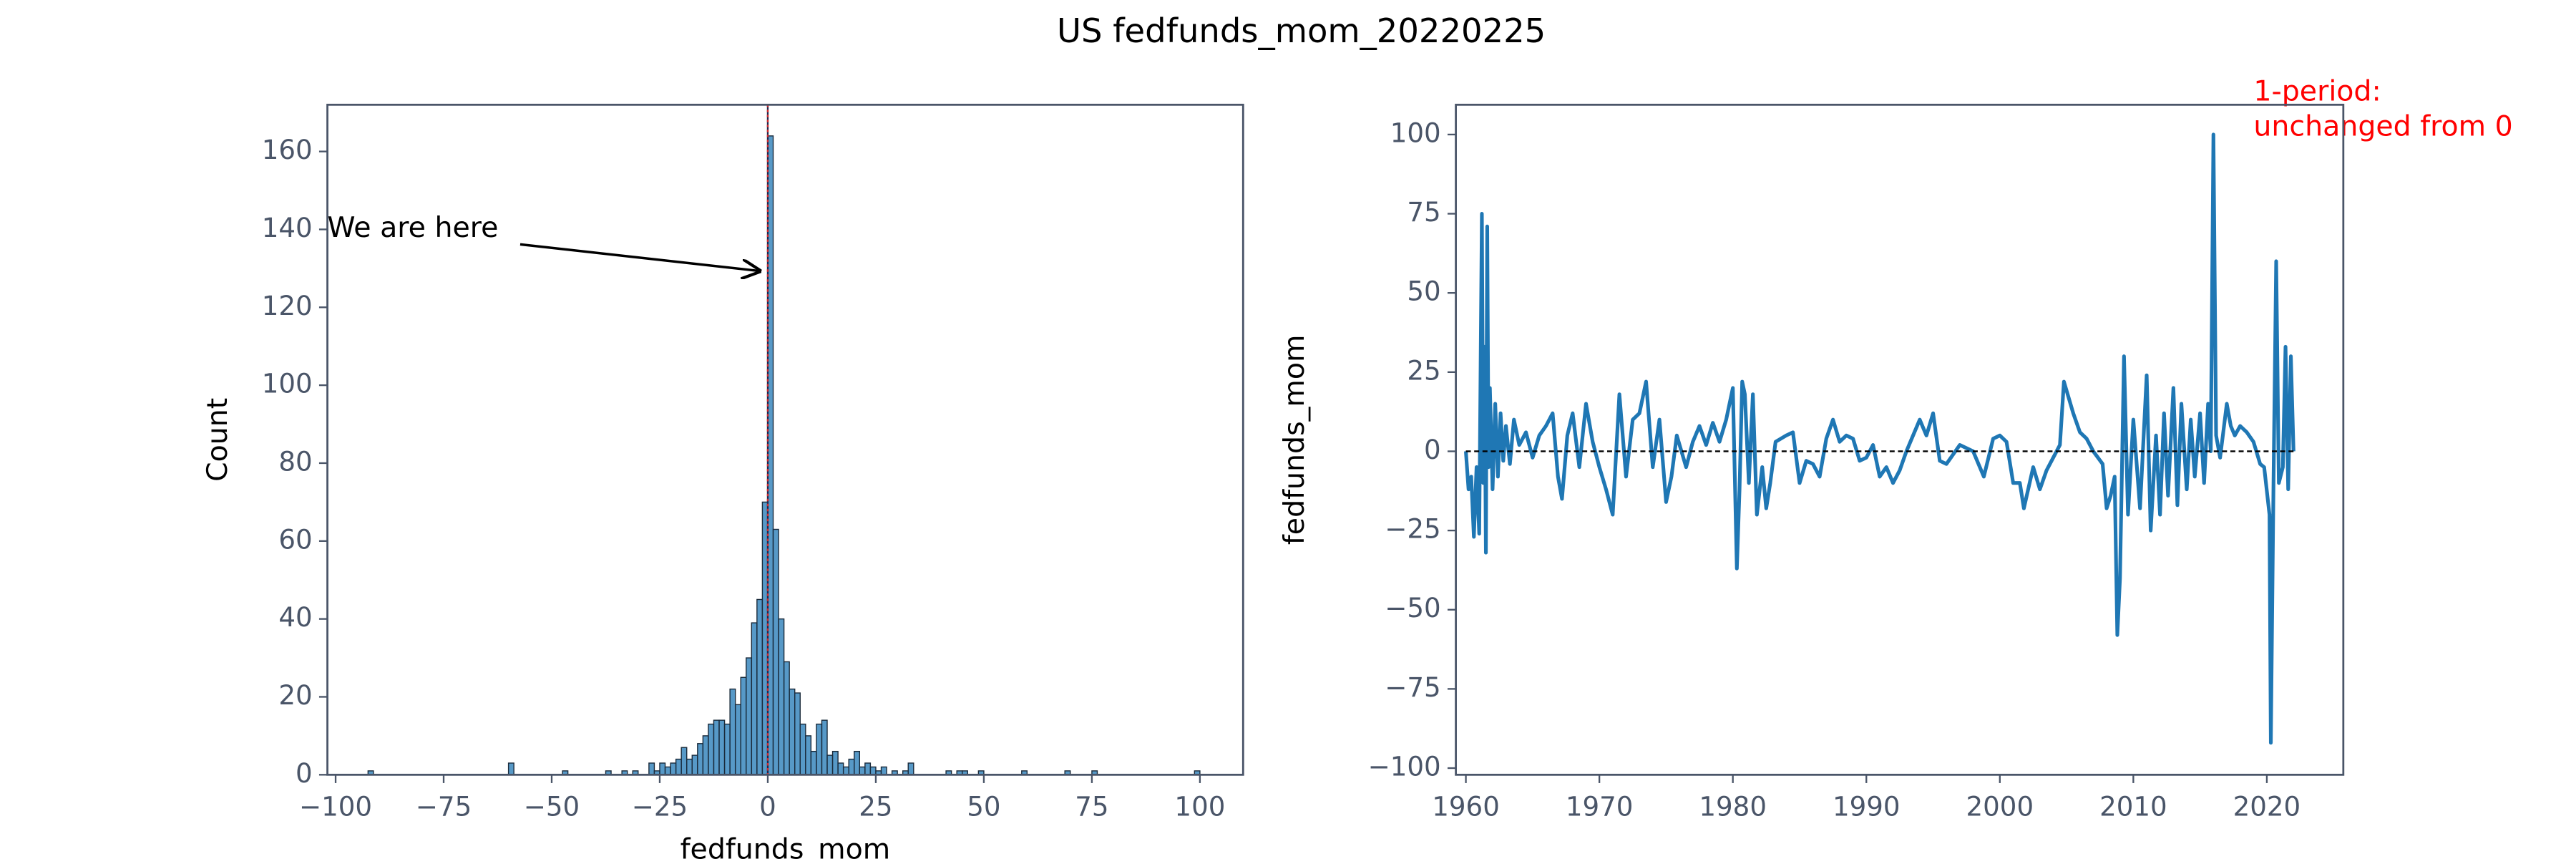  Describe the element at coordinates (1404, 767) in the screenshot. I see `y-tick-label: −100` at that location.